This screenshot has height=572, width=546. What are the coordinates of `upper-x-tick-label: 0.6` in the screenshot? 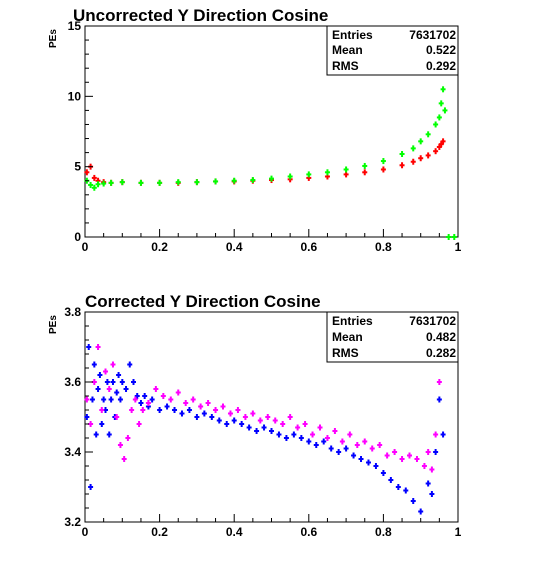 It's located at (308, 247).